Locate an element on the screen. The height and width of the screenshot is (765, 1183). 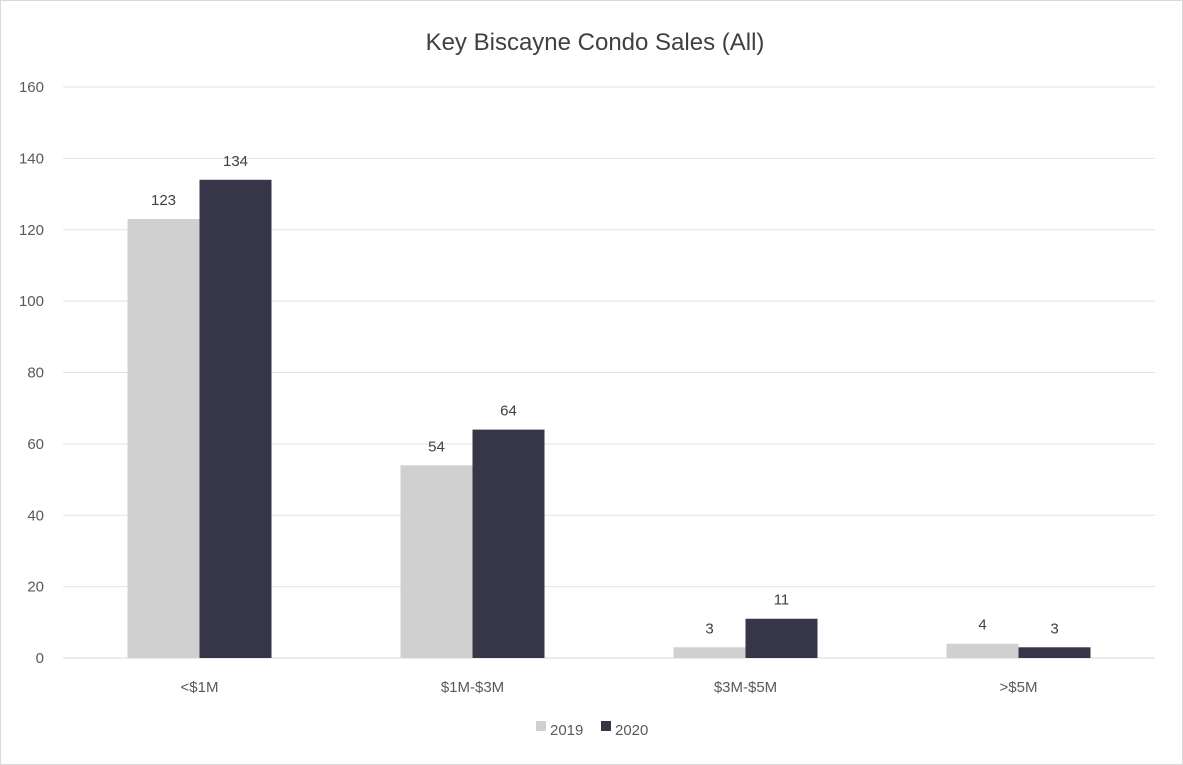
y-tick-label: 160 is located at coordinates (31, 87).